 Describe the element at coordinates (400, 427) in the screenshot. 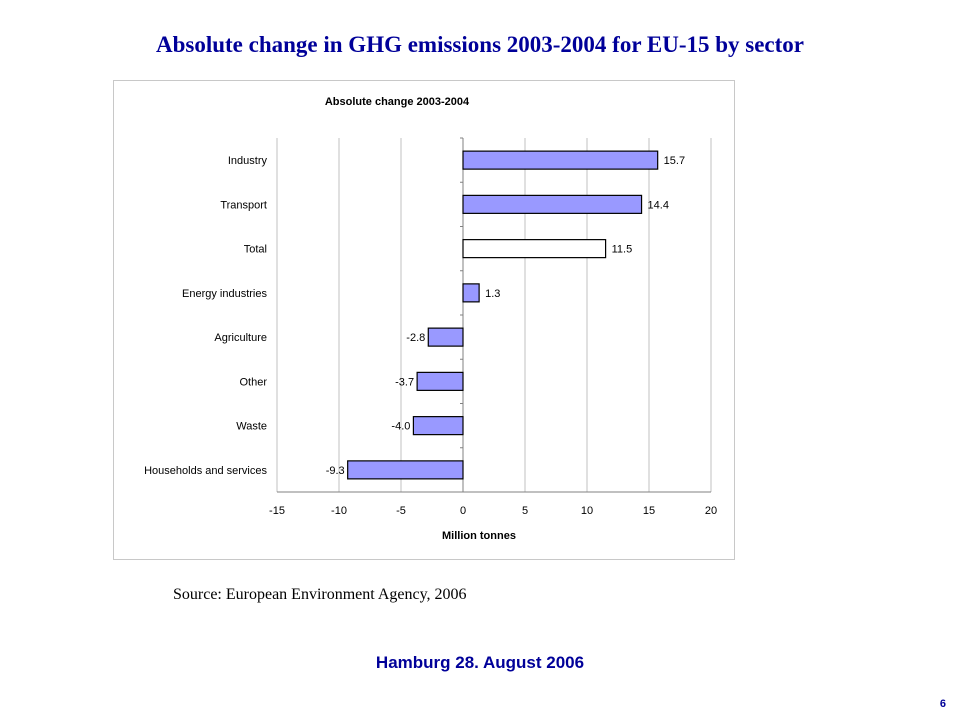

I see `value-label: -4.0` at that location.